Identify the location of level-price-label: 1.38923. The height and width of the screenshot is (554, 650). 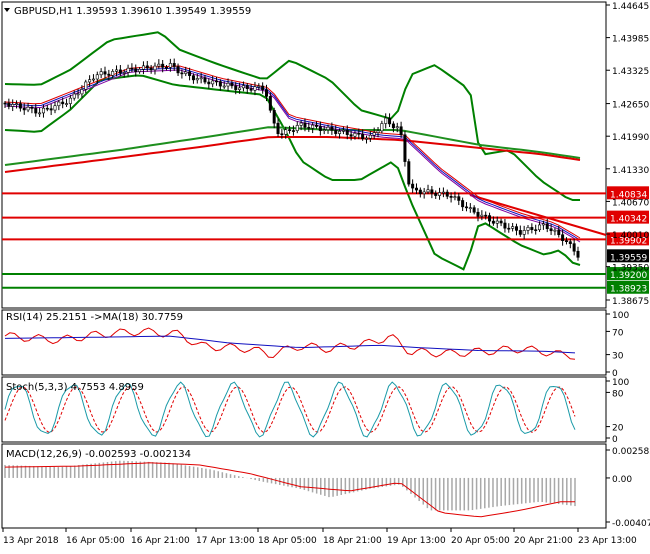
(628, 290).